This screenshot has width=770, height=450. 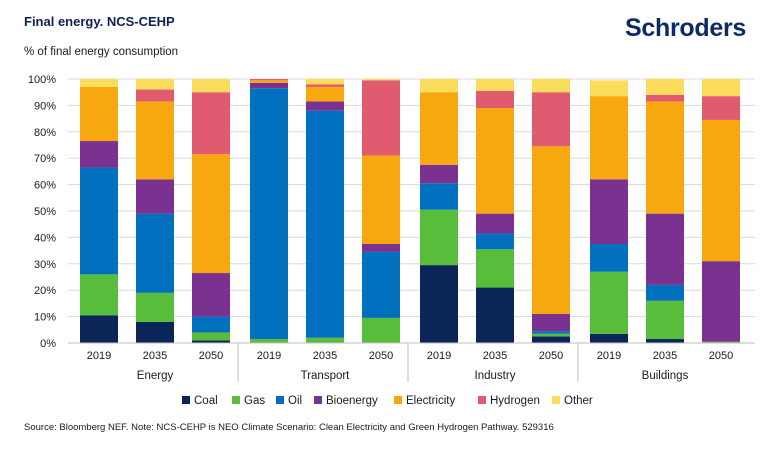 I want to click on legend-item-coal: Coal, so click(x=200, y=401).